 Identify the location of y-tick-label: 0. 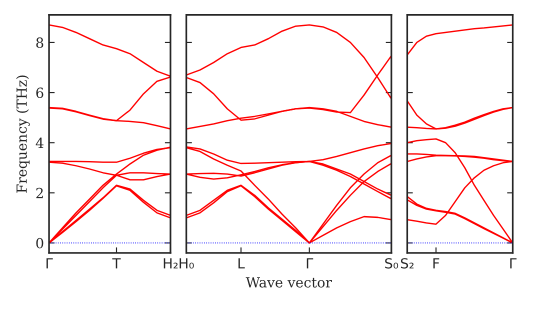
(40, 243).